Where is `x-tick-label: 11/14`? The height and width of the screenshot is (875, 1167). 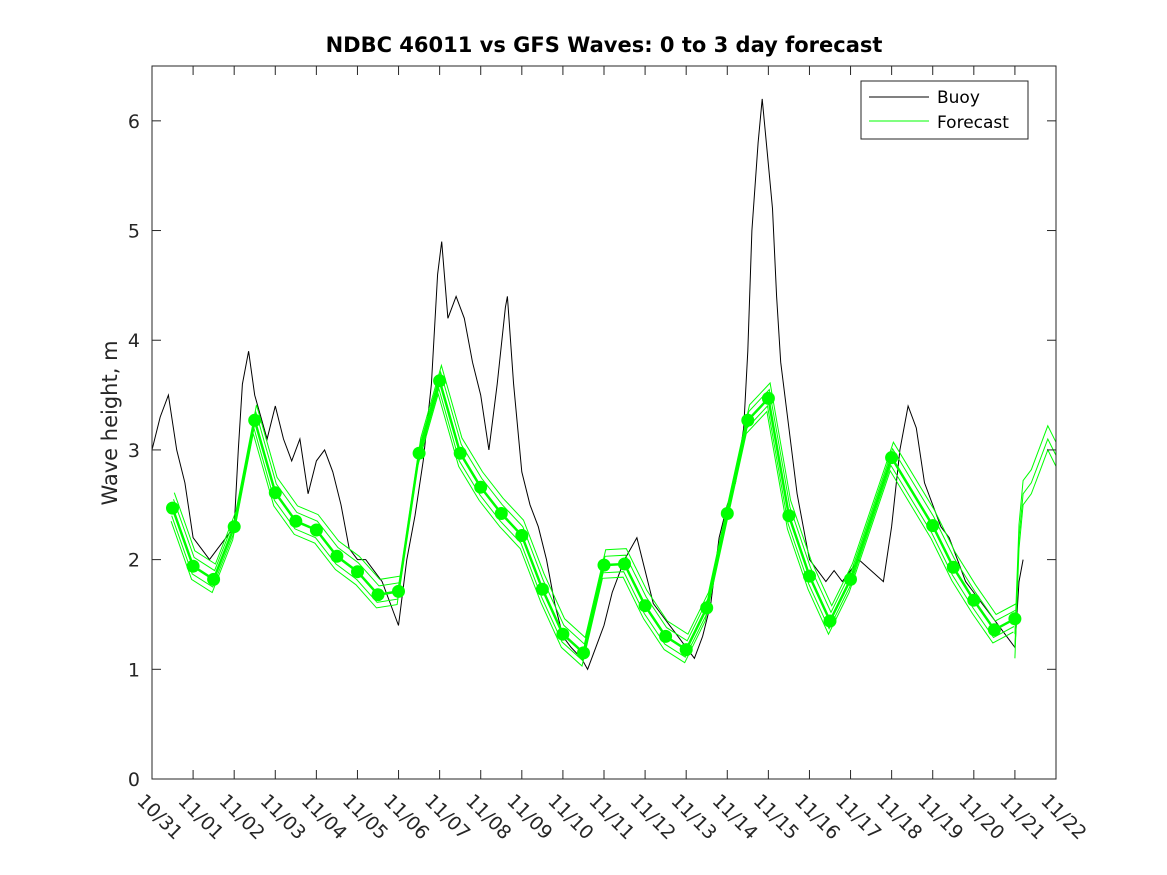
x-tick-label: 11/14 is located at coordinates (735, 817).